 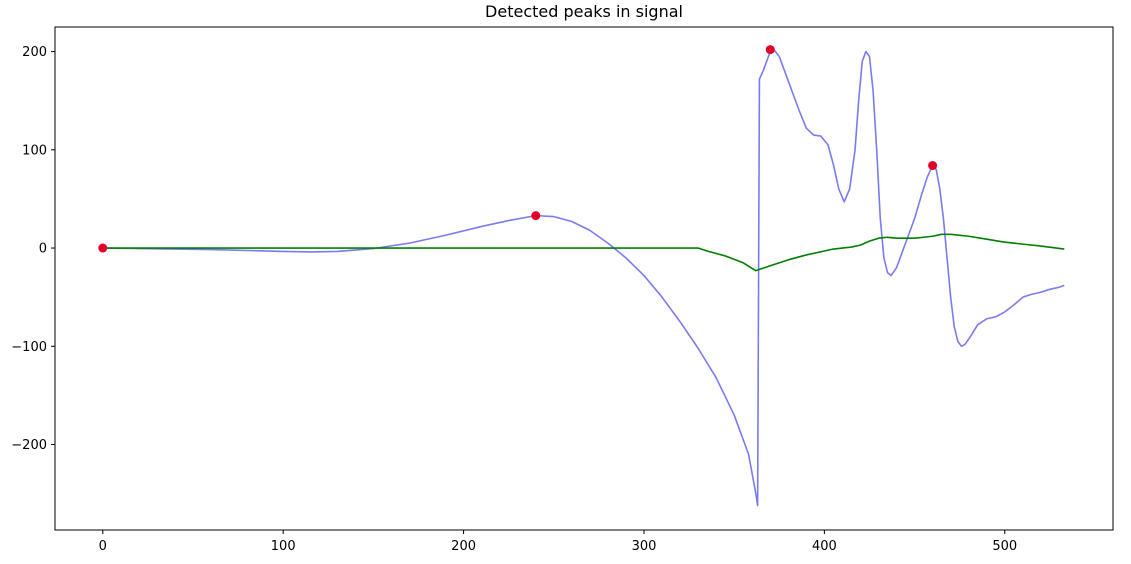 I want to click on x-tick-label: 300, so click(x=644, y=546).